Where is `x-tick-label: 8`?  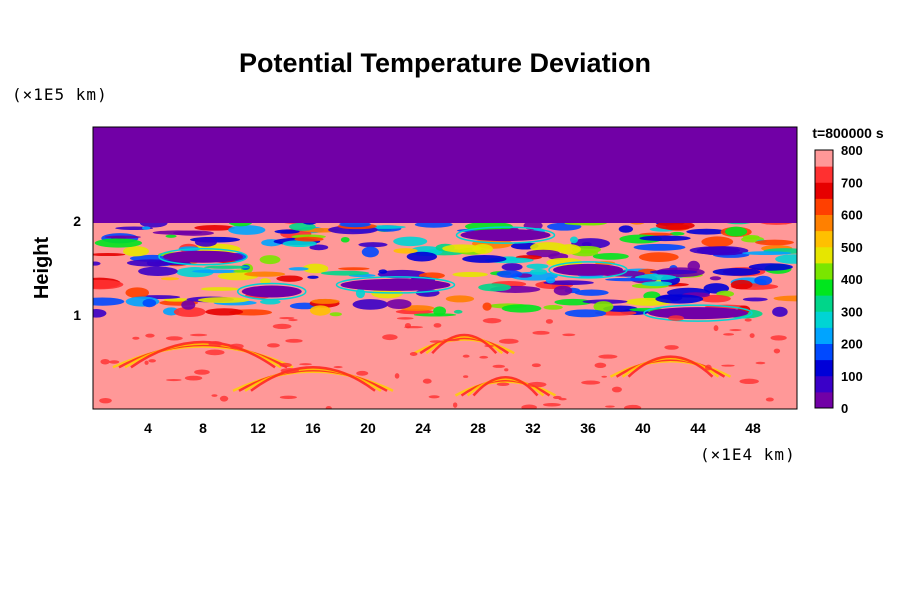 x-tick-label: 8 is located at coordinates (203, 428).